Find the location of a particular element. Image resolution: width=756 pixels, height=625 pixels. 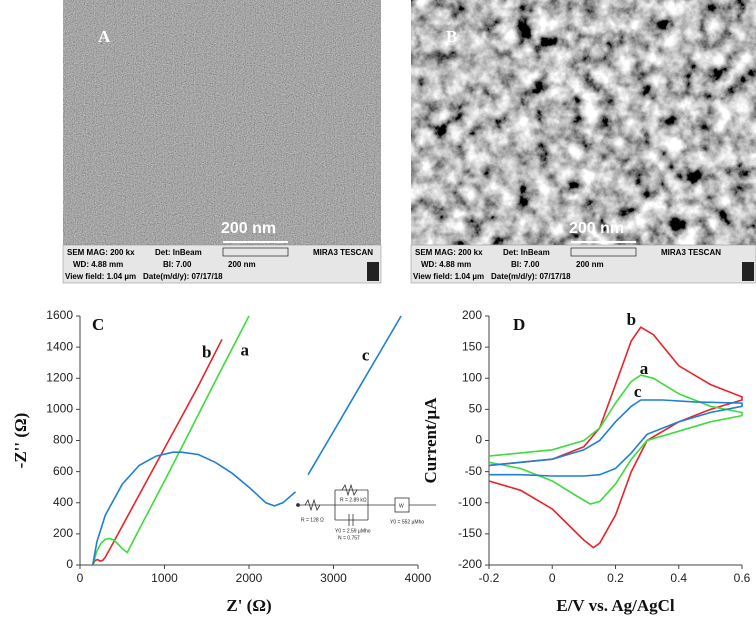

y-tick-label: -200 is located at coordinates (470, 564).